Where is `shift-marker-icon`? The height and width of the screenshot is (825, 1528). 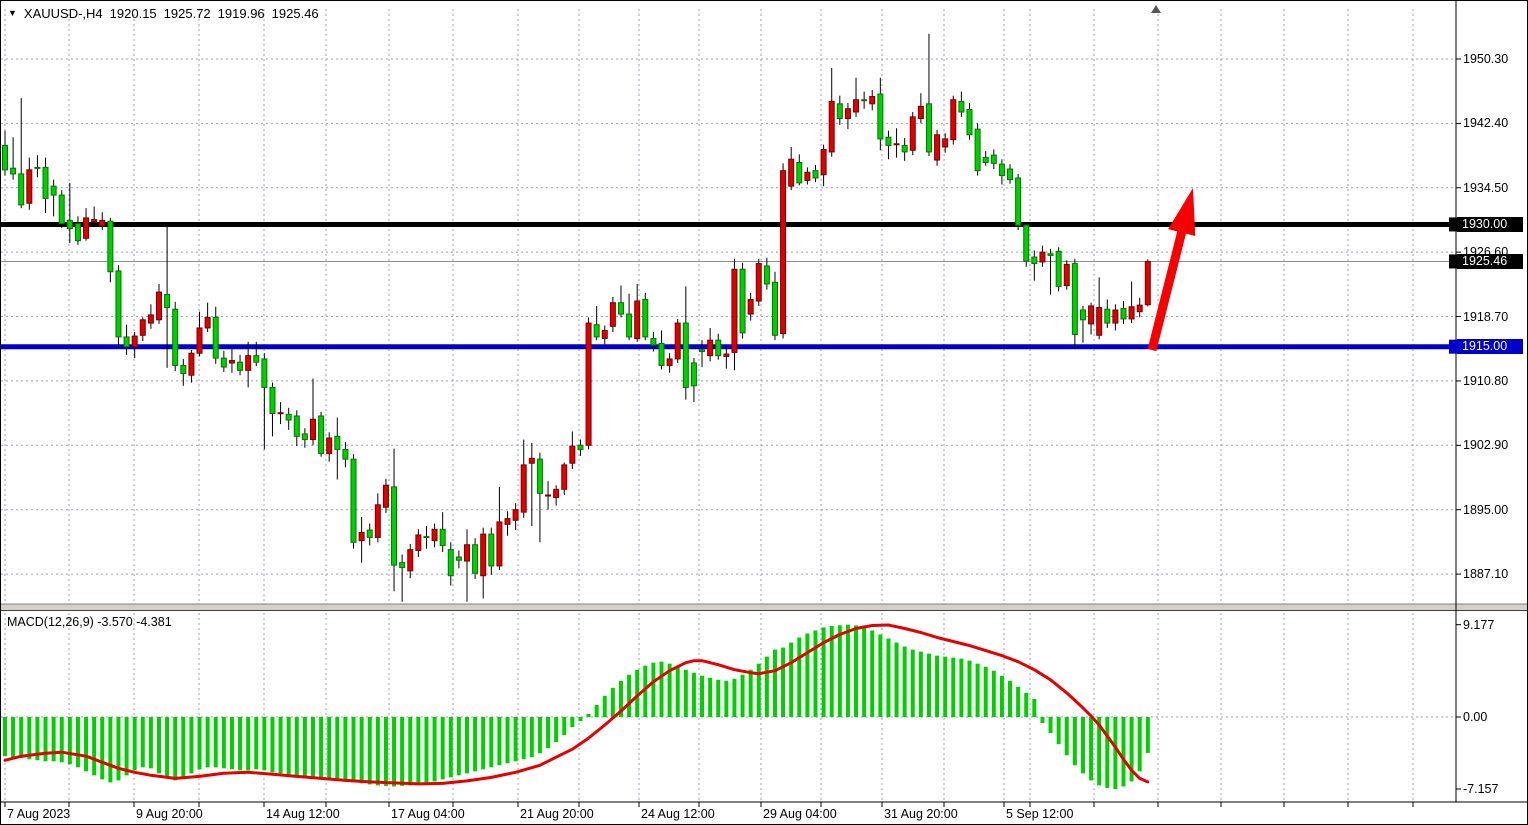 shift-marker-icon is located at coordinates (1156, 9).